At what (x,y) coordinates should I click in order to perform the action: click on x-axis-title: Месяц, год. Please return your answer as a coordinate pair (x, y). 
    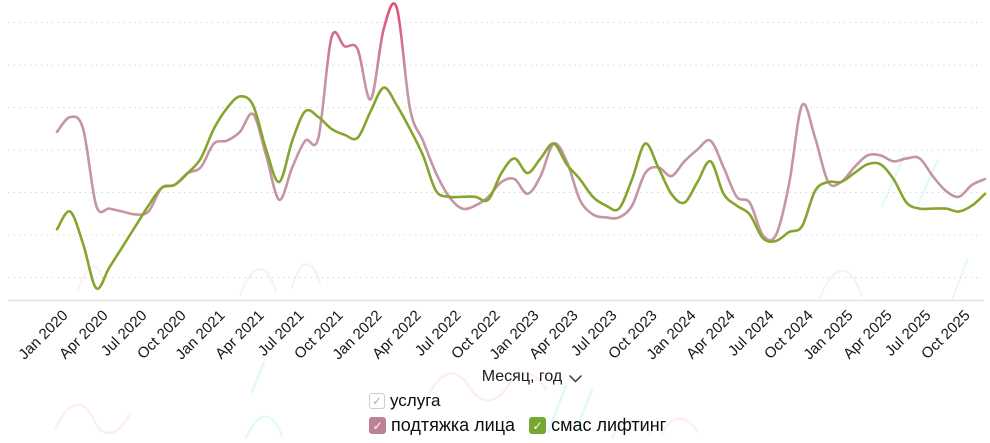
    Looking at the image, I should click on (522, 376).